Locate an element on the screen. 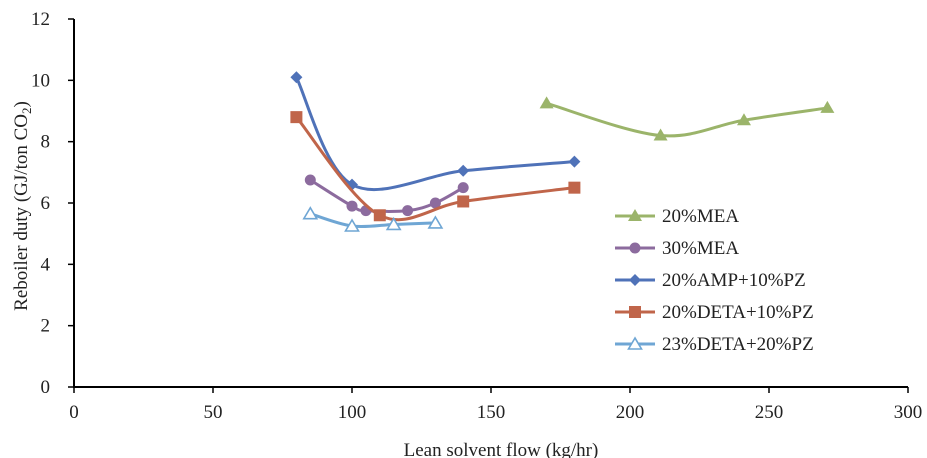 This screenshot has height=458, width=927. legend-item: 20%AMP+10%PZ is located at coordinates (710, 280).